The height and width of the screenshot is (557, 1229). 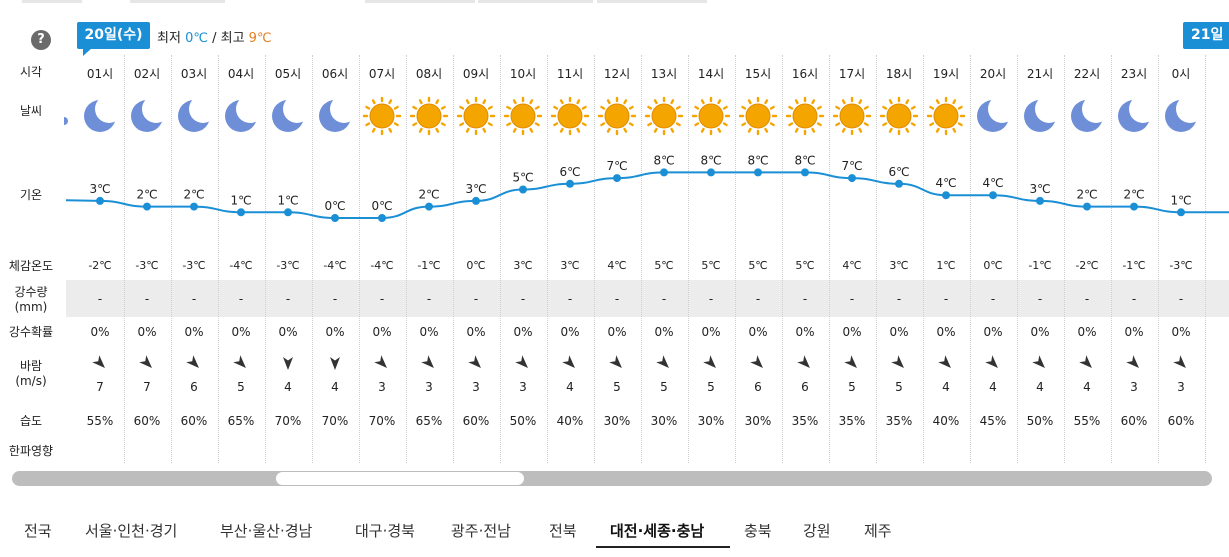 What do you see at coordinates (400, 478) in the screenshot?
I see `scrollbar-thumb` at bounding box center [400, 478].